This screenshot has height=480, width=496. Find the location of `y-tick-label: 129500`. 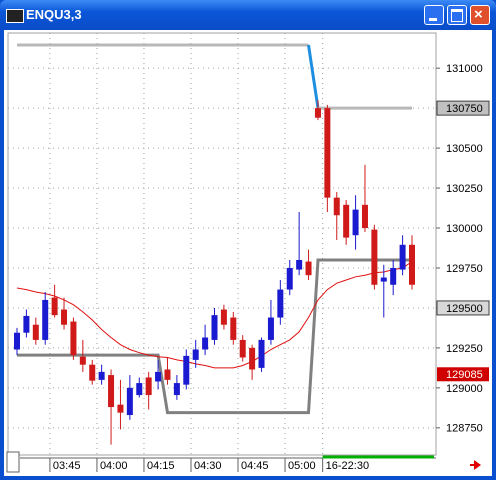

y-tick-label: 129500 is located at coordinates (464, 309).